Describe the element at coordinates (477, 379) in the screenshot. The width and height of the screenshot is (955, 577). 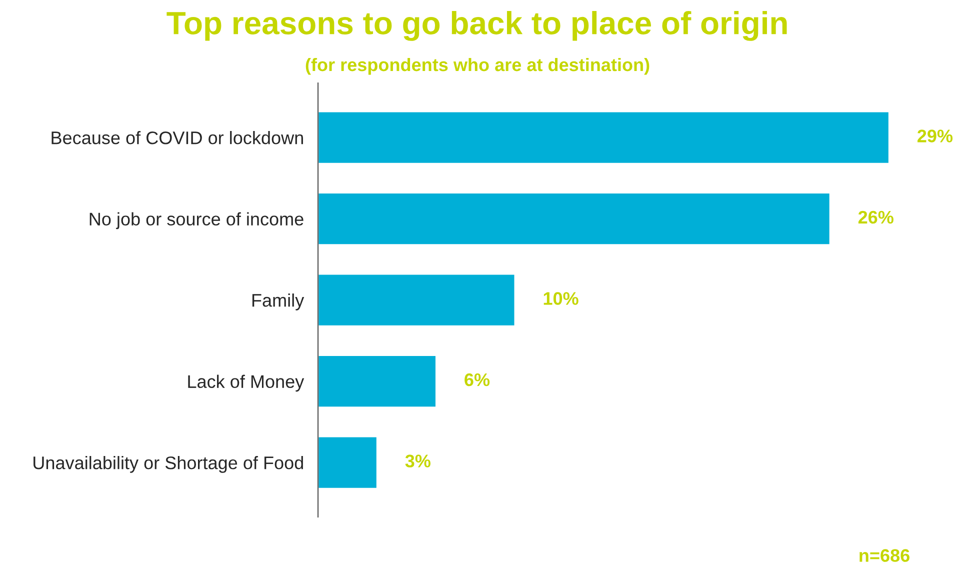
I see `data-label: 6%` at that location.